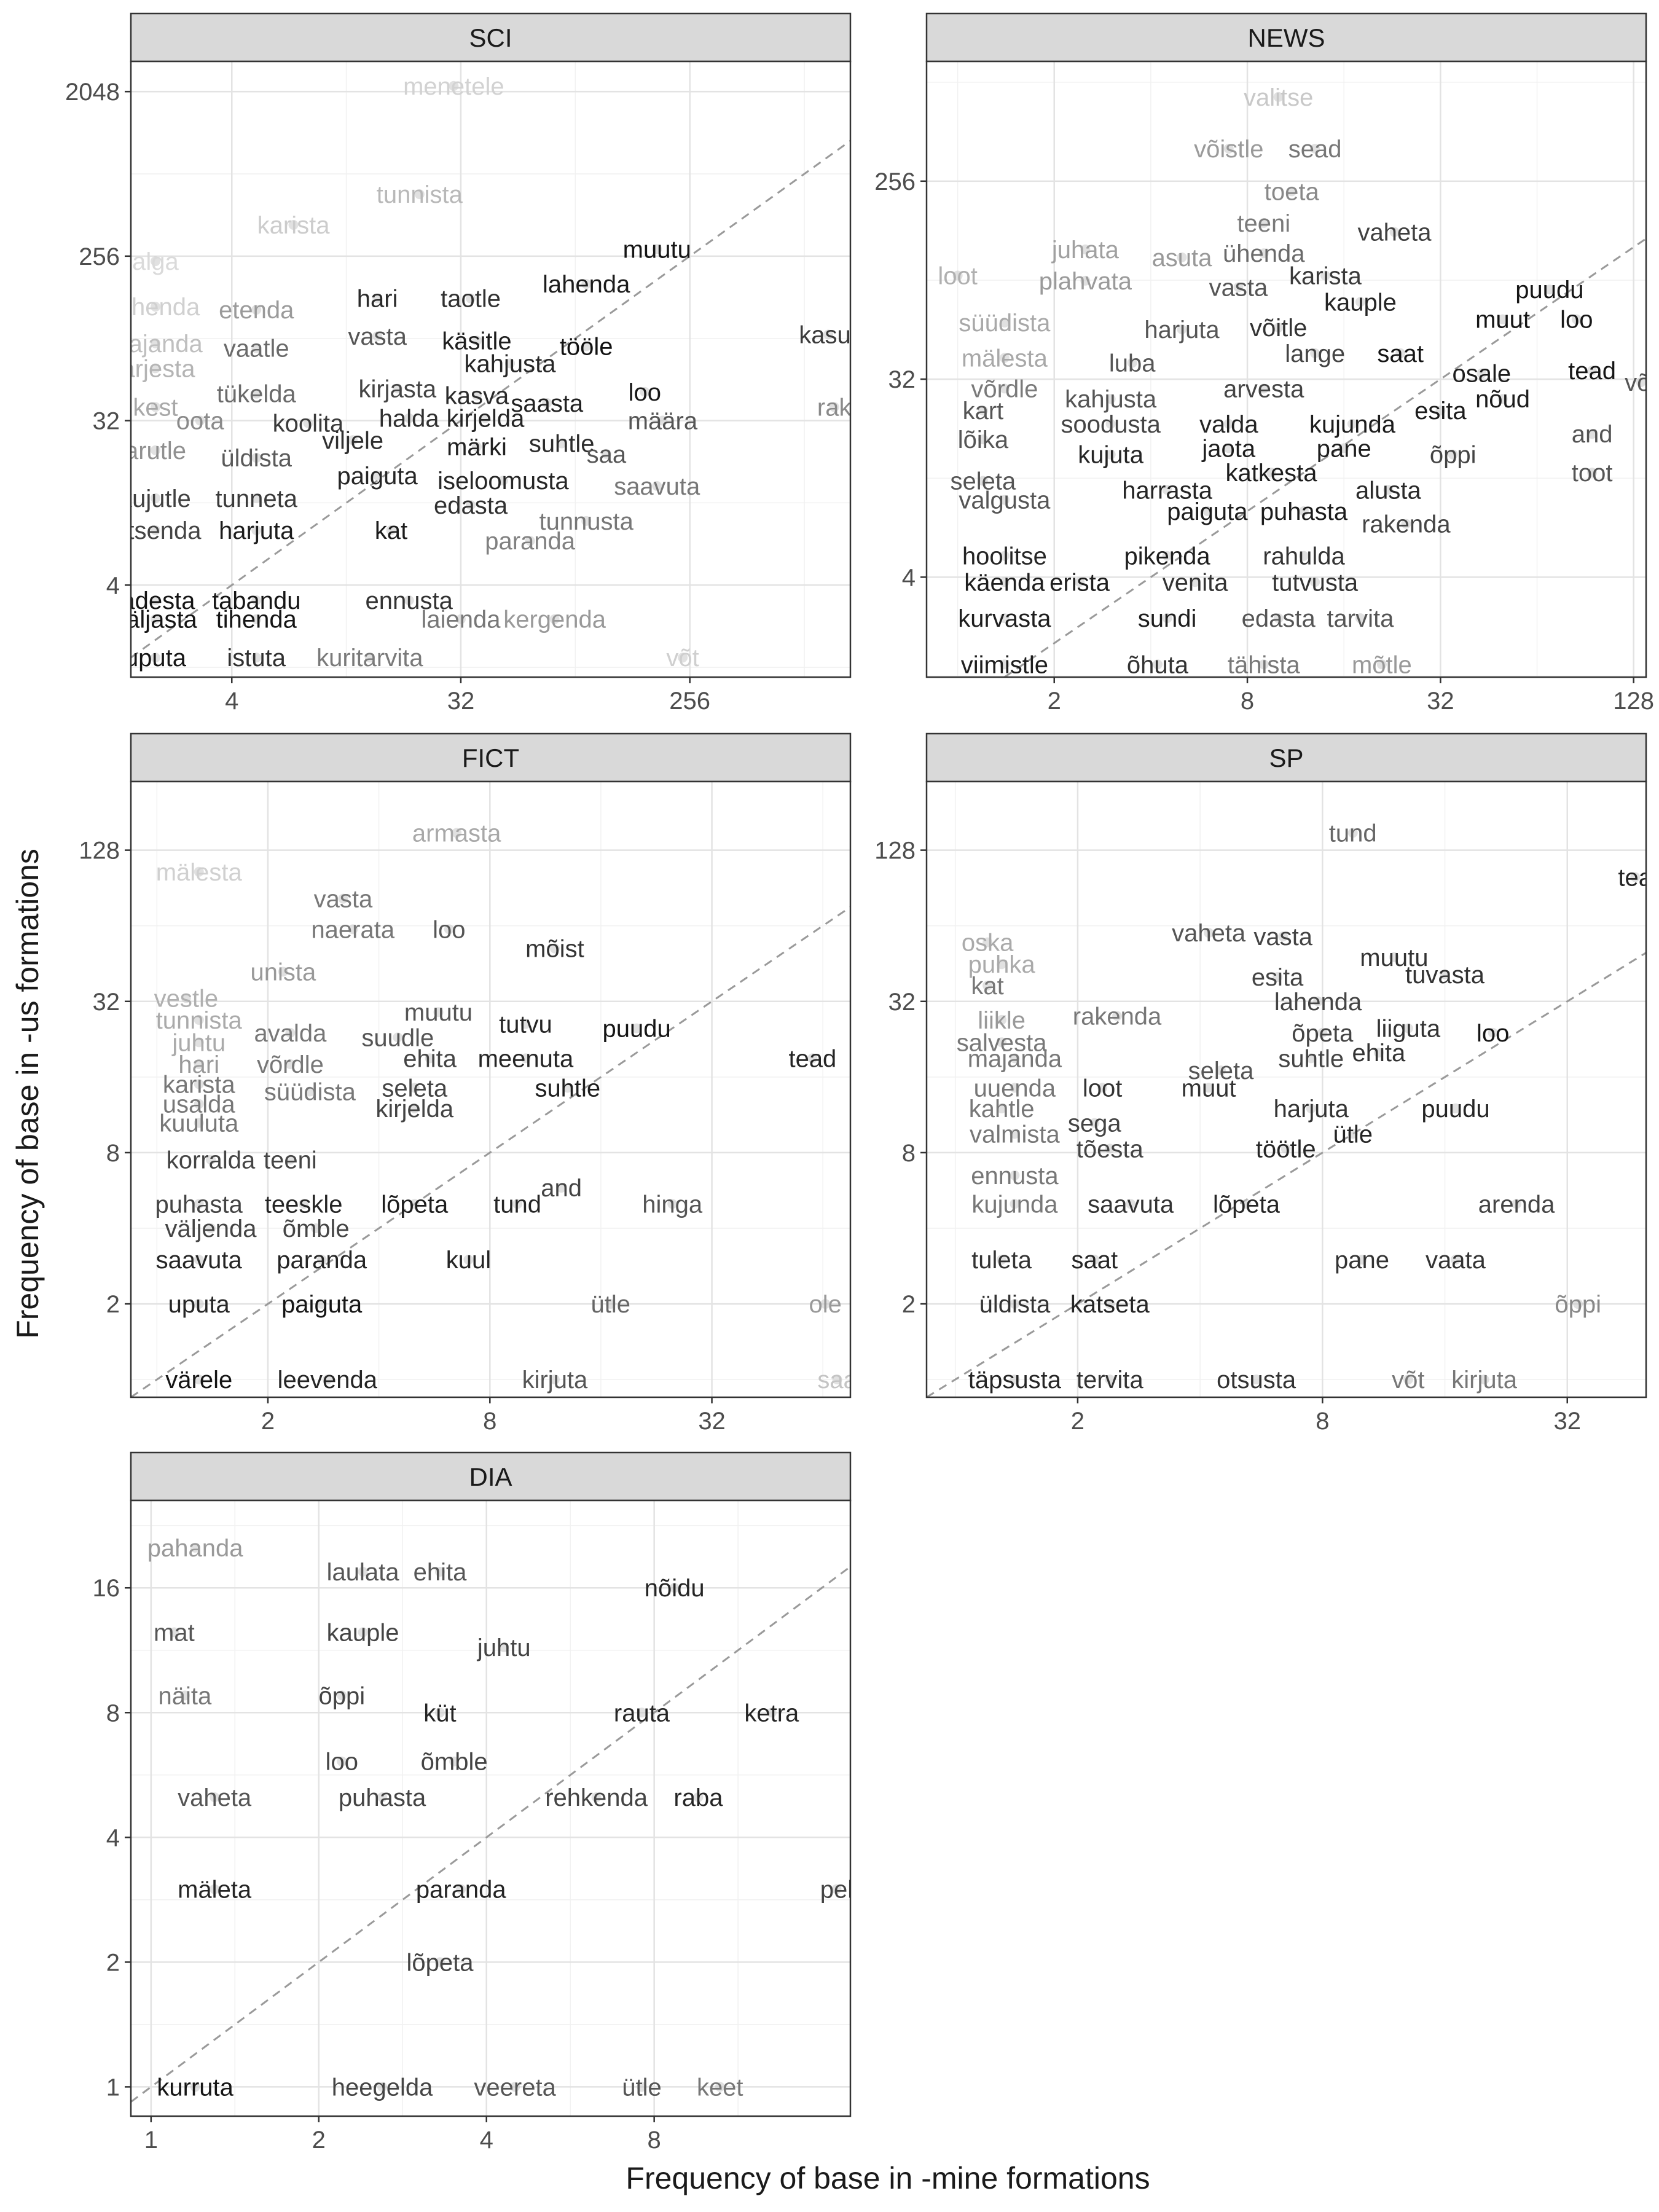  Describe the element at coordinates (155, 368) in the screenshot. I see `data-point-jarjesta` at that location.